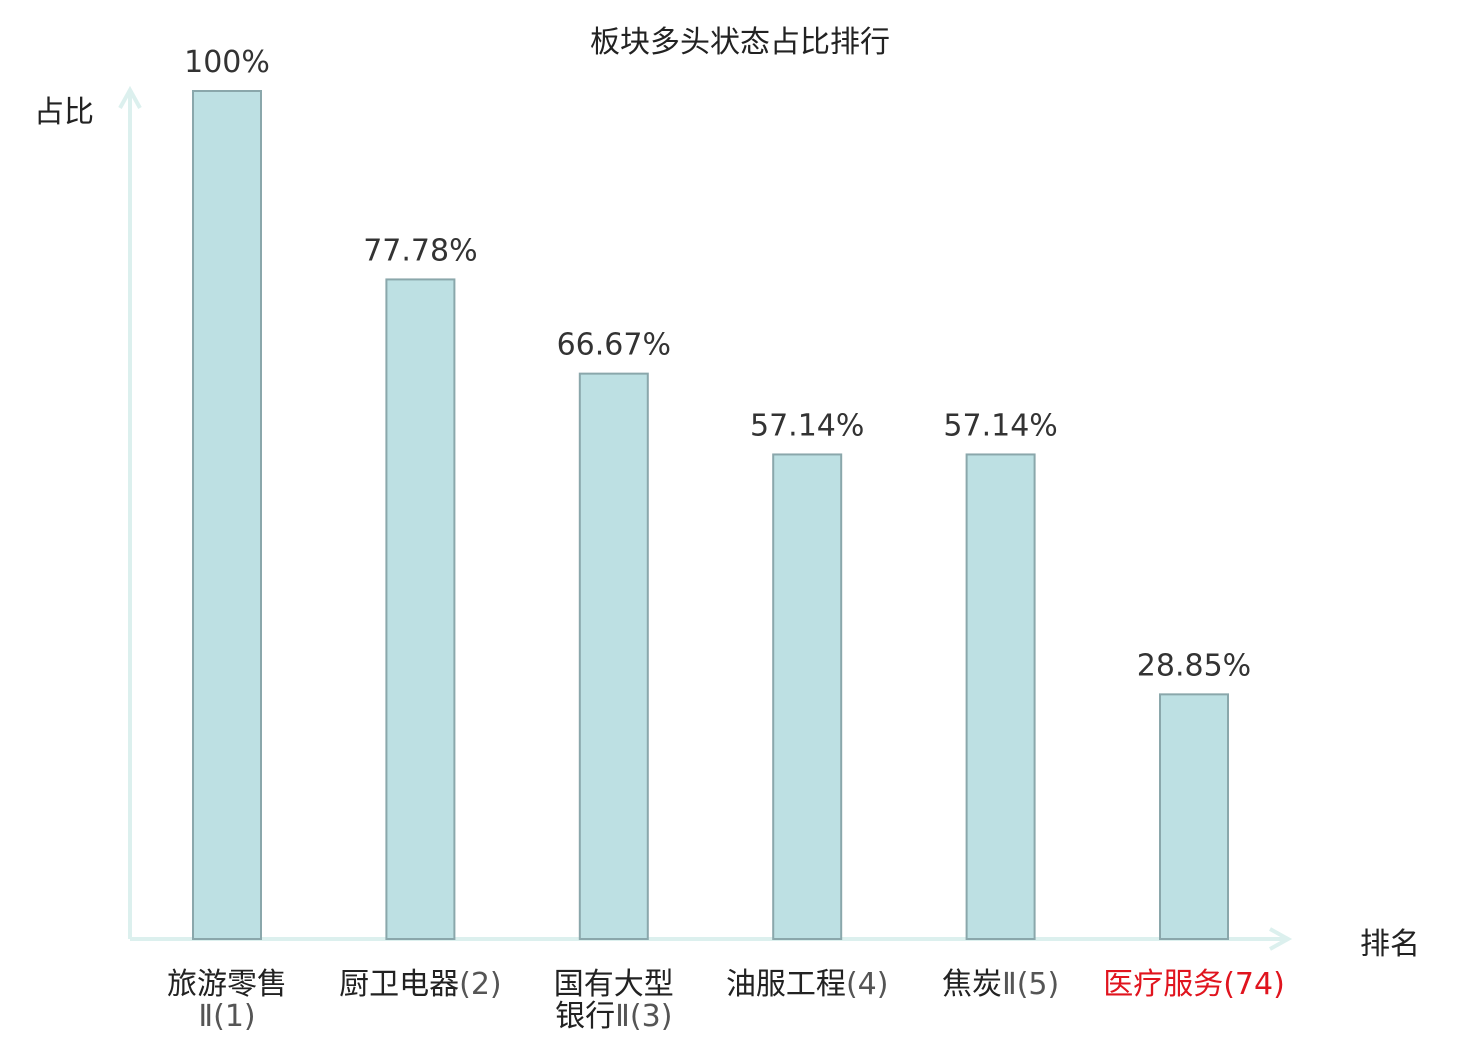  What do you see at coordinates (130, 97) in the screenshot?
I see `y-axis-arrow` at bounding box center [130, 97].